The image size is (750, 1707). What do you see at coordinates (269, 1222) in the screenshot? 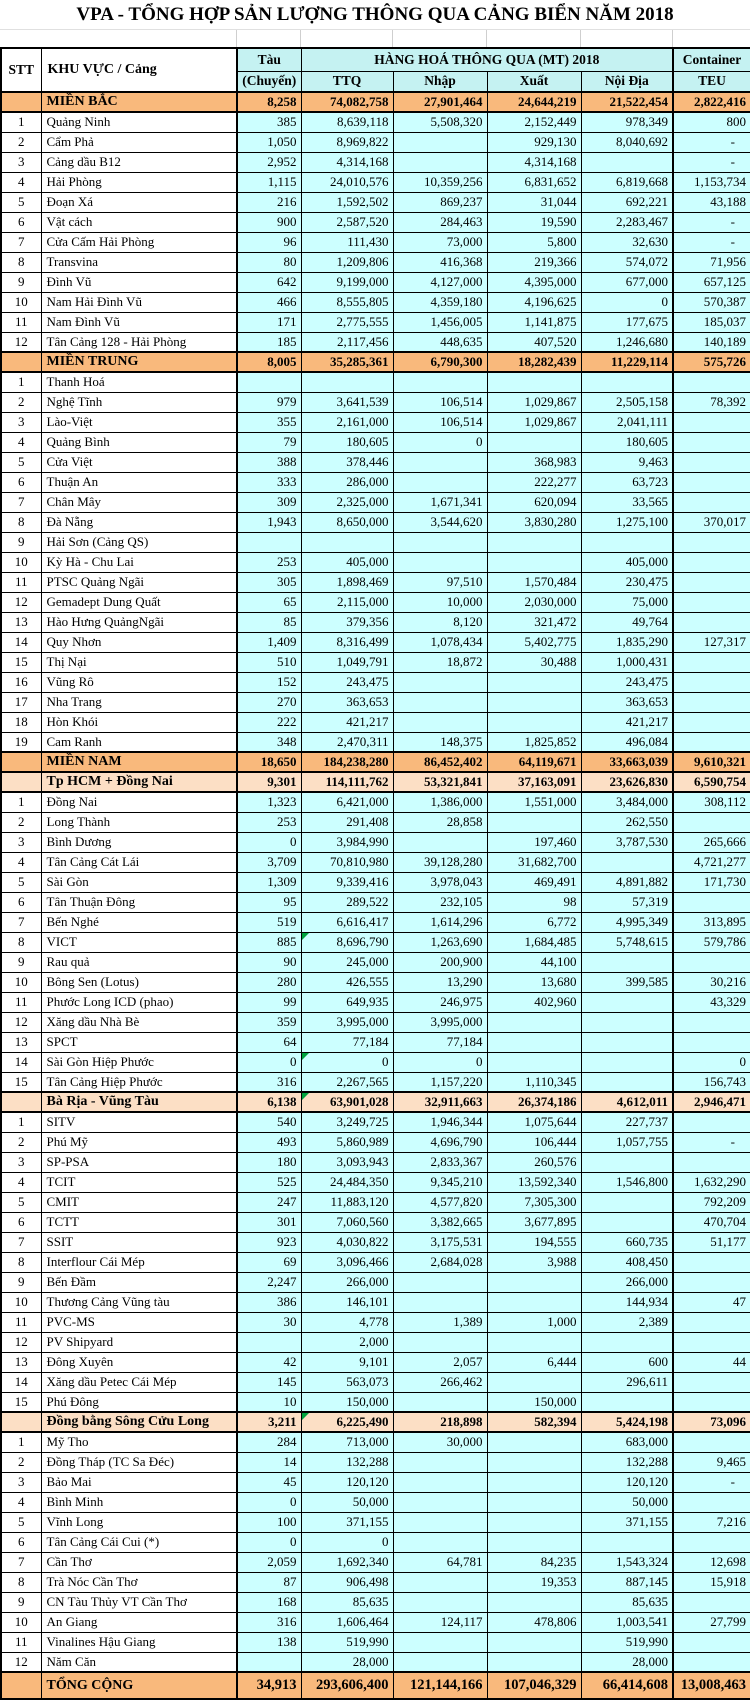
I see `tau-cell: 301` at bounding box center [269, 1222].